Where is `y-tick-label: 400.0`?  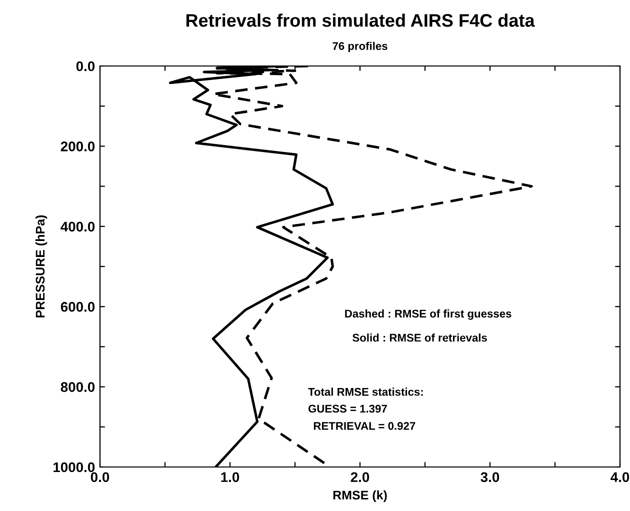
y-tick-label: 400.0 is located at coordinates (77, 227).